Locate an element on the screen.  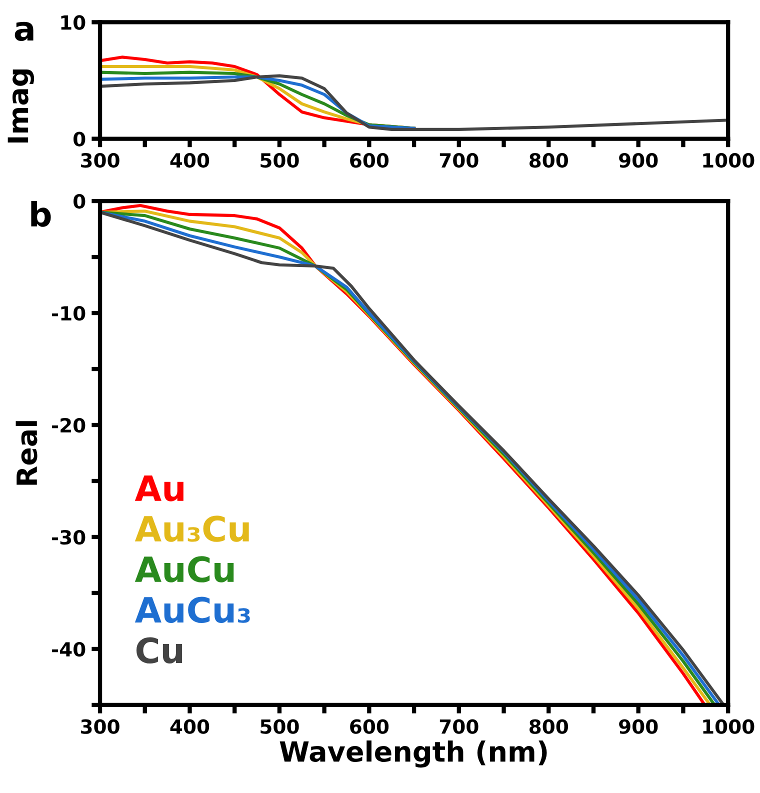
text: Au₃Cu is located at coordinates (191, 529).